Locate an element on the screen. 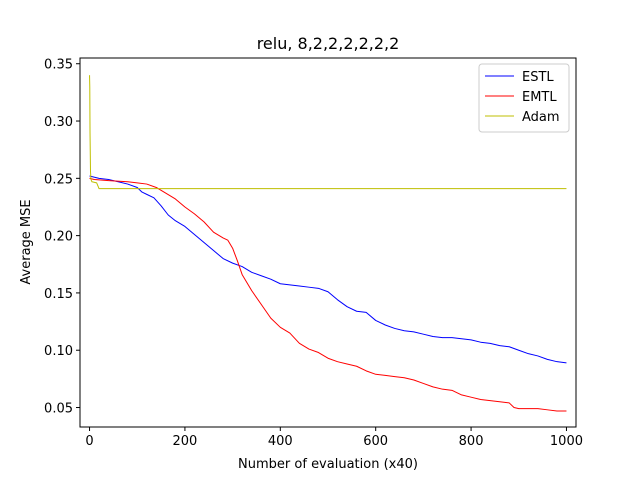 The height and width of the screenshot is (480, 640). x-tick-label: 400 is located at coordinates (280, 441).